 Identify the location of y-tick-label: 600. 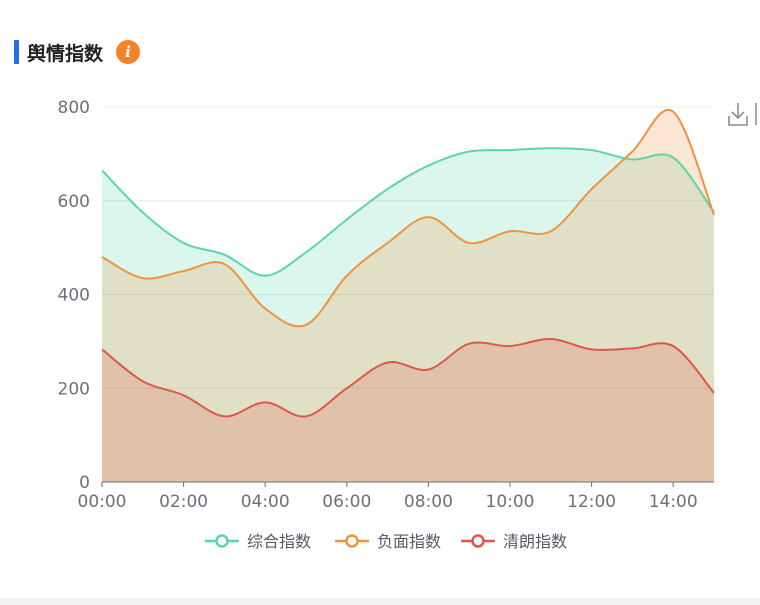
(74, 202).